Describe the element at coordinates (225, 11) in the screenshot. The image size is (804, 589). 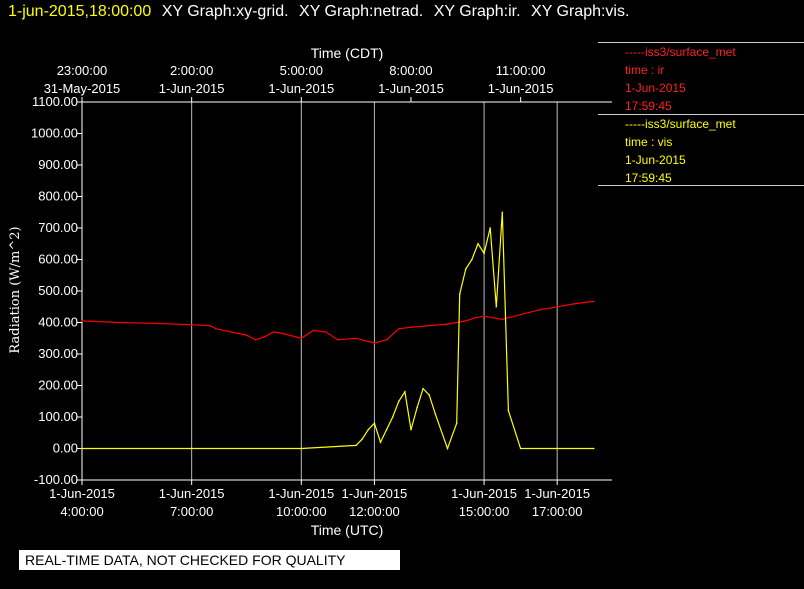
I see `graph-label-xy-grid: XY Graph:xy-grid.` at that location.